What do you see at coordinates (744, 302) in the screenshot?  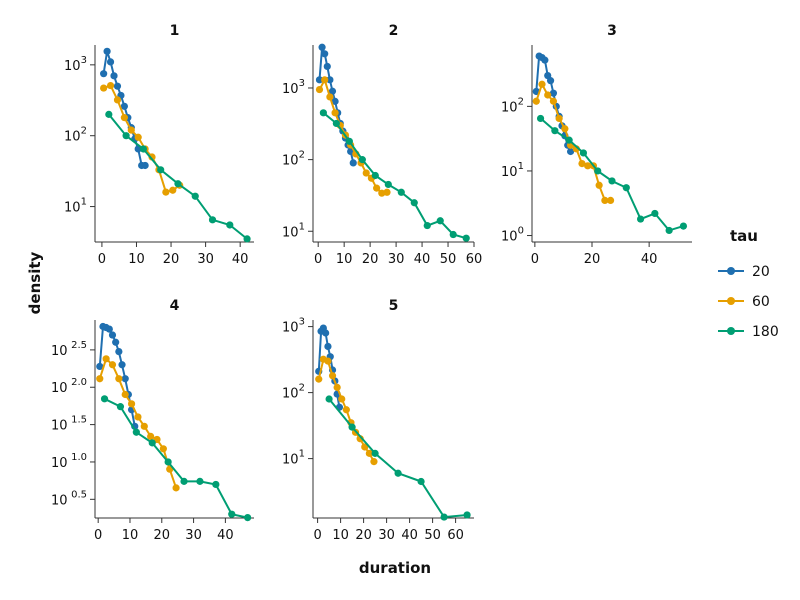 I see `legend-item-60: 60` at bounding box center [744, 302].